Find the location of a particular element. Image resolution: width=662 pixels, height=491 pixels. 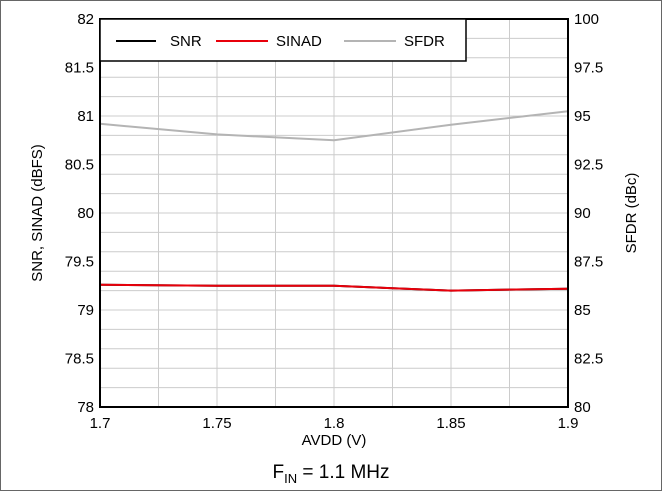

y-tick-label: 81.5 is located at coordinates (79, 68).